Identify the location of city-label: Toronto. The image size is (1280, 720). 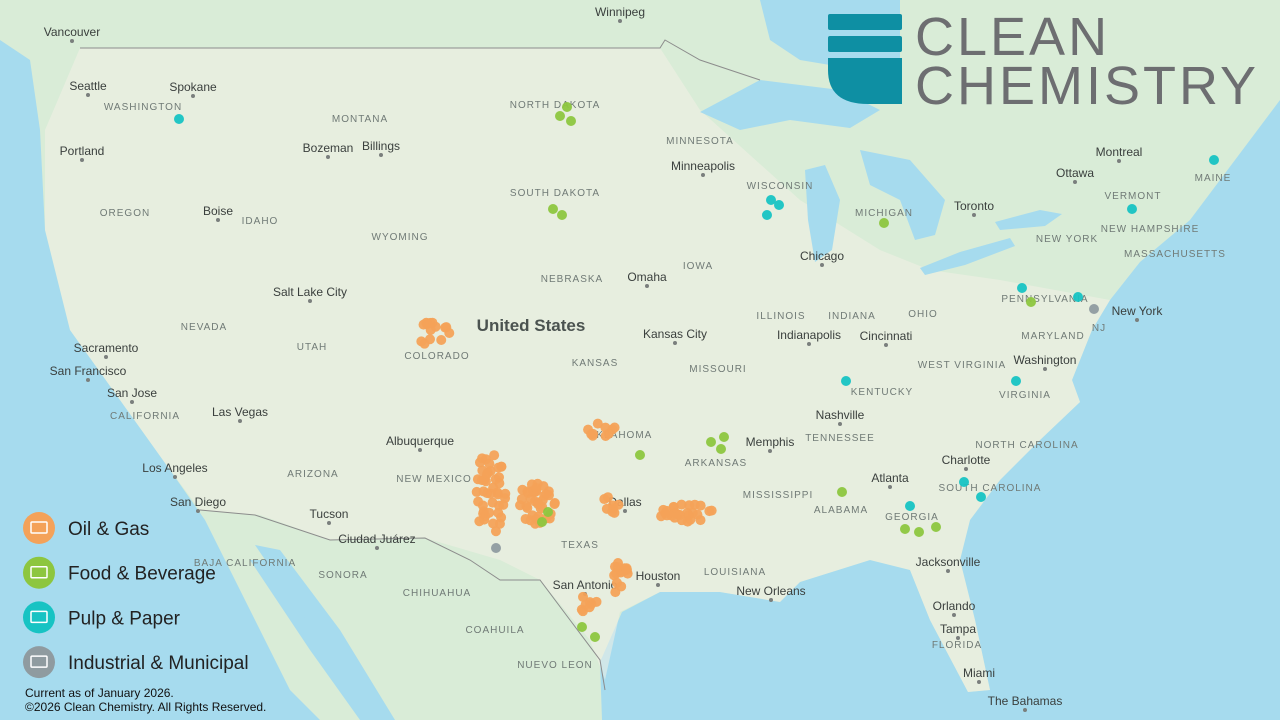
(974, 206).